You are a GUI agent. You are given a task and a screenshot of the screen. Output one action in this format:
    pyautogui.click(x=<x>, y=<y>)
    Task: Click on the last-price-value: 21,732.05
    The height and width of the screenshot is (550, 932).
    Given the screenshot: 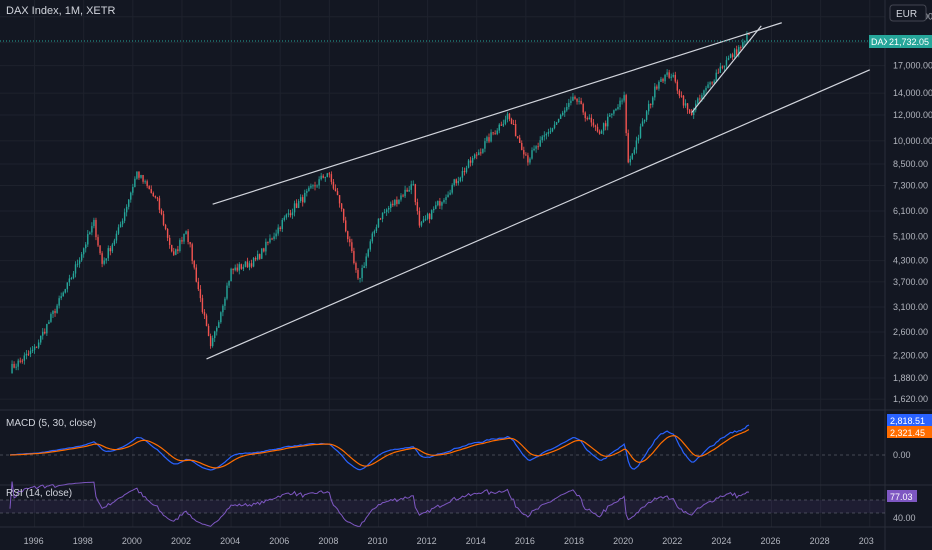 What is the action you would take?
    pyautogui.click(x=909, y=42)
    